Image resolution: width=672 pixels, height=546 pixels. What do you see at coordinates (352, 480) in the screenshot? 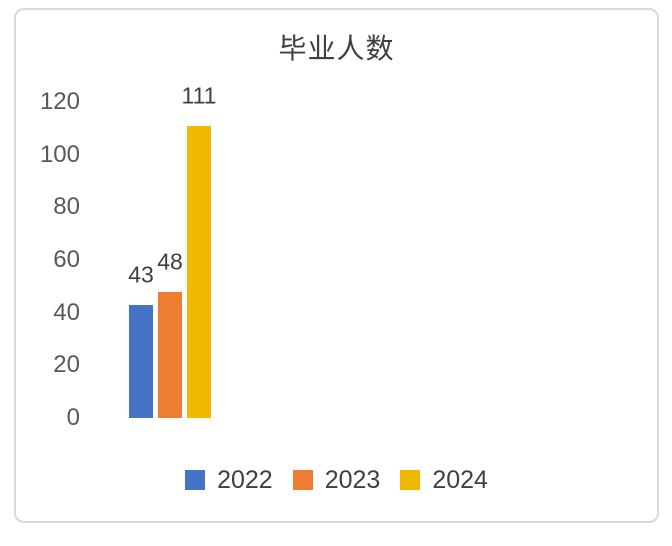
I see `legend-label: 2023` at bounding box center [352, 480].